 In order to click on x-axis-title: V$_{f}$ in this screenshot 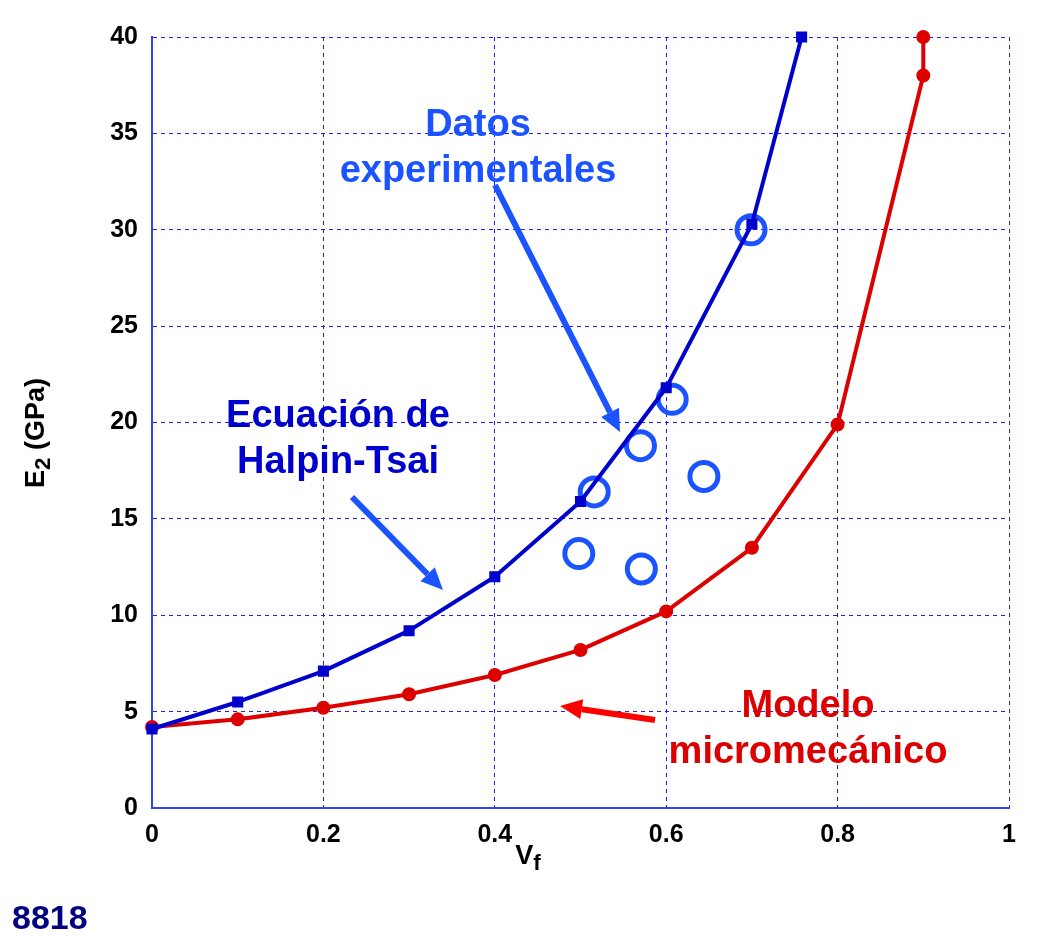, I will do `click(528, 858)`.